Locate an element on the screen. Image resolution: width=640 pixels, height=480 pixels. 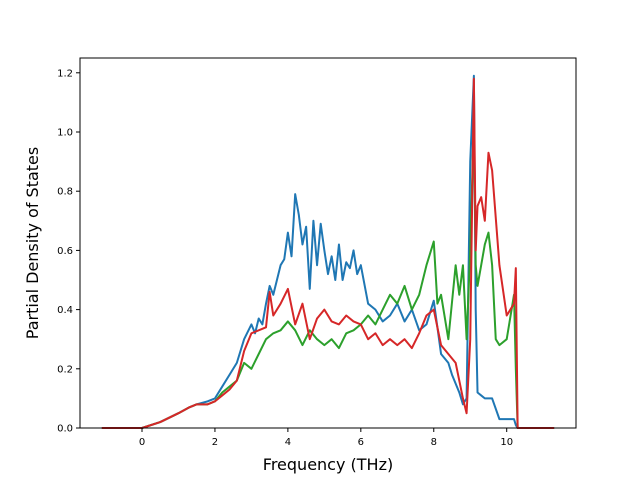
y-tick-label: 0.2 is located at coordinates (65, 369).